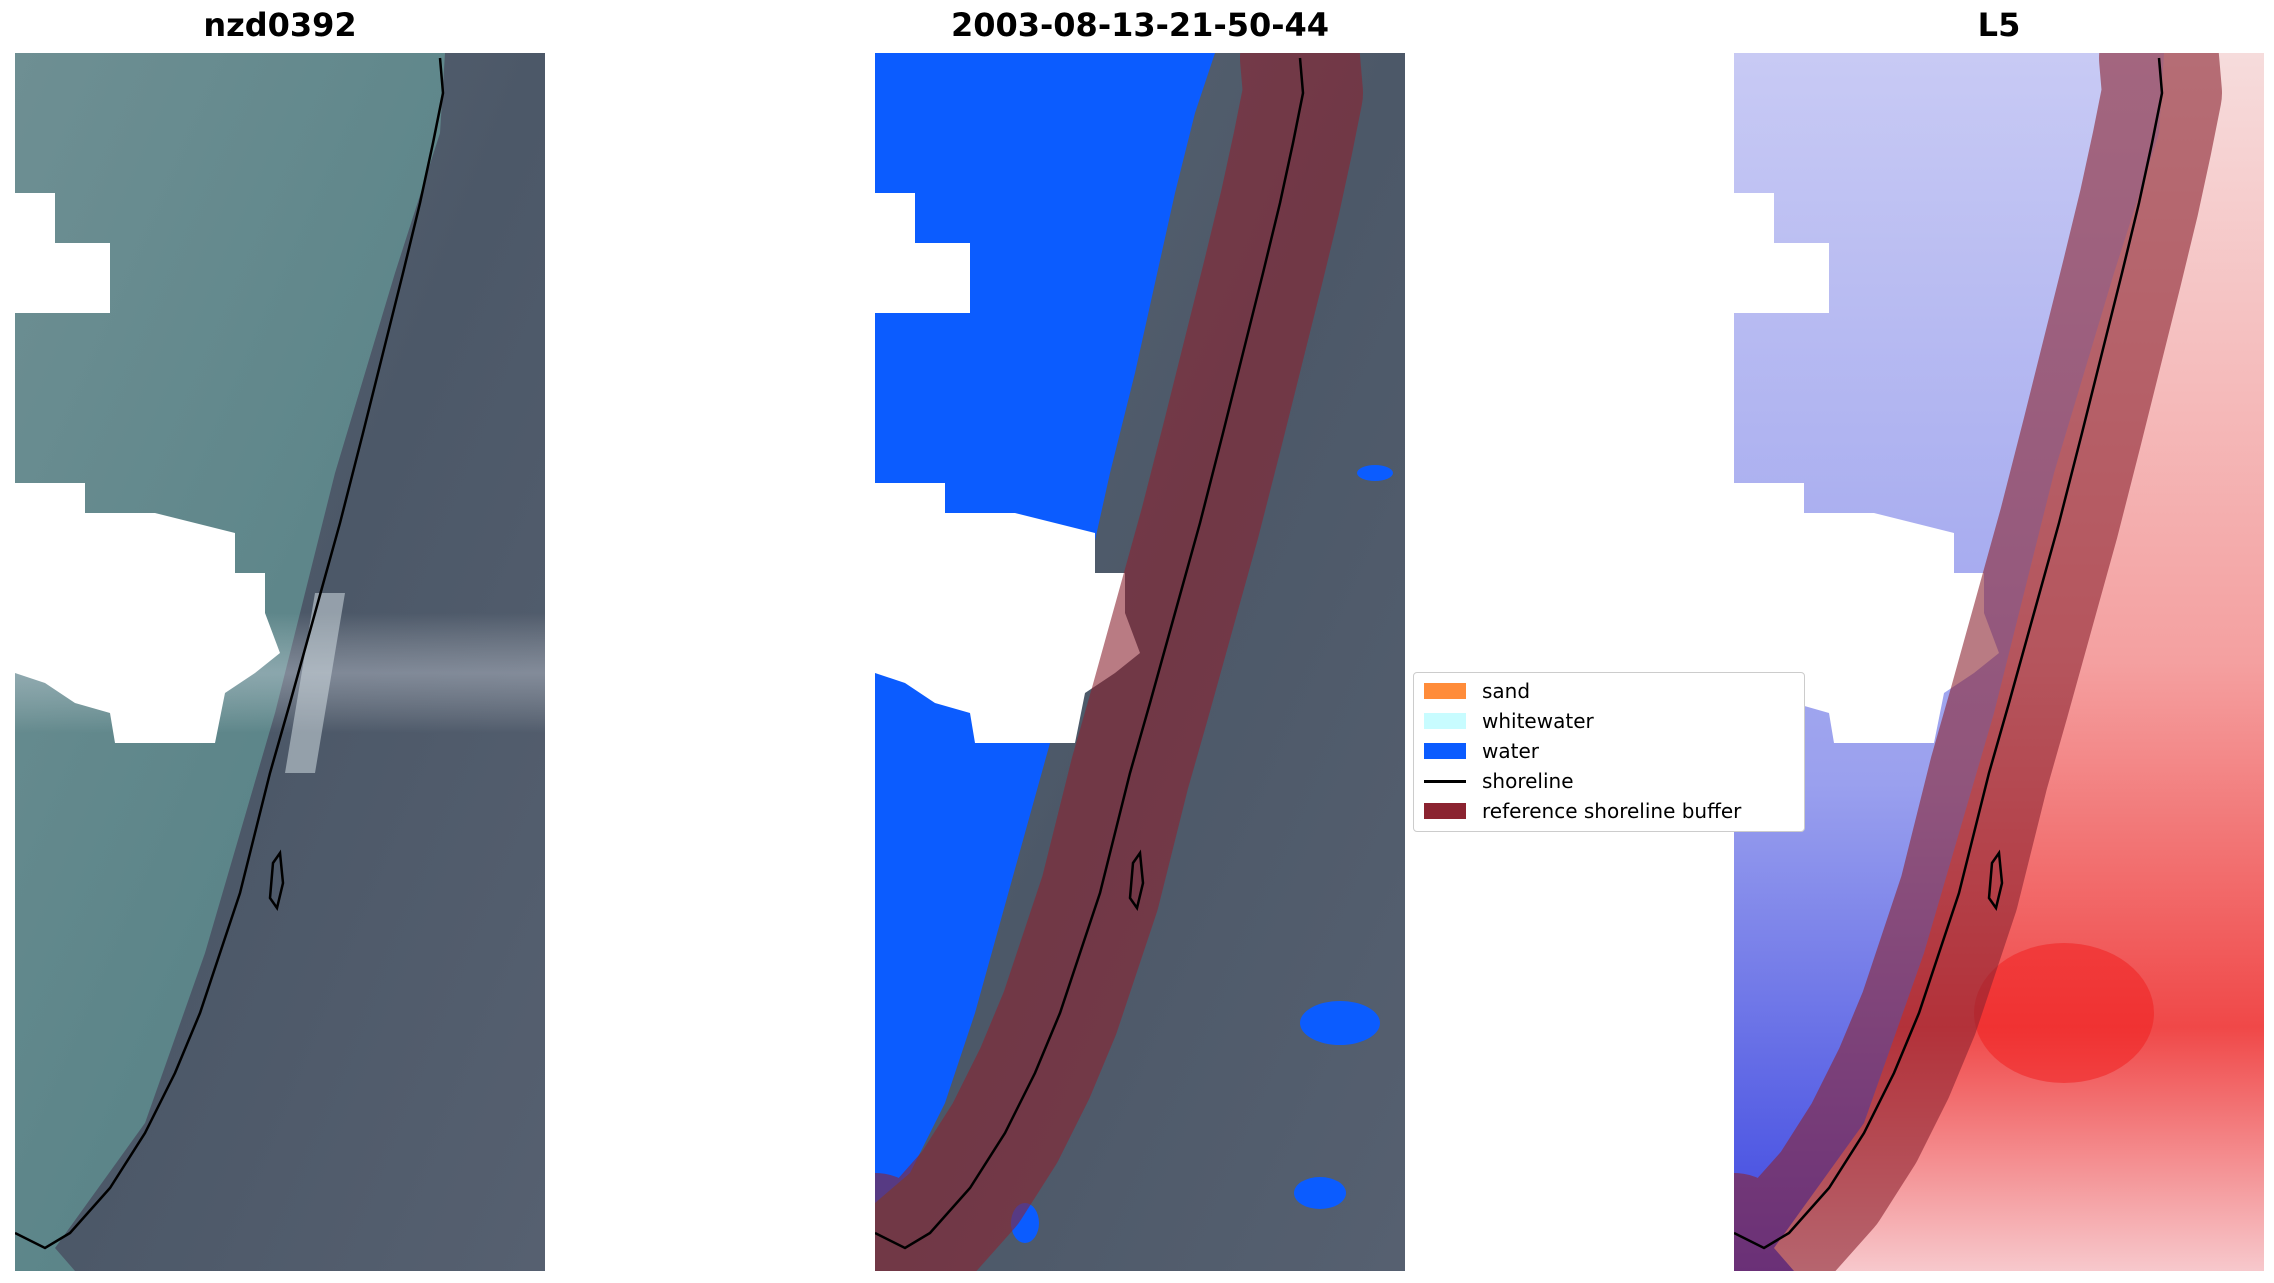  I want to click on legend-item-water: water, so click(1481, 751).